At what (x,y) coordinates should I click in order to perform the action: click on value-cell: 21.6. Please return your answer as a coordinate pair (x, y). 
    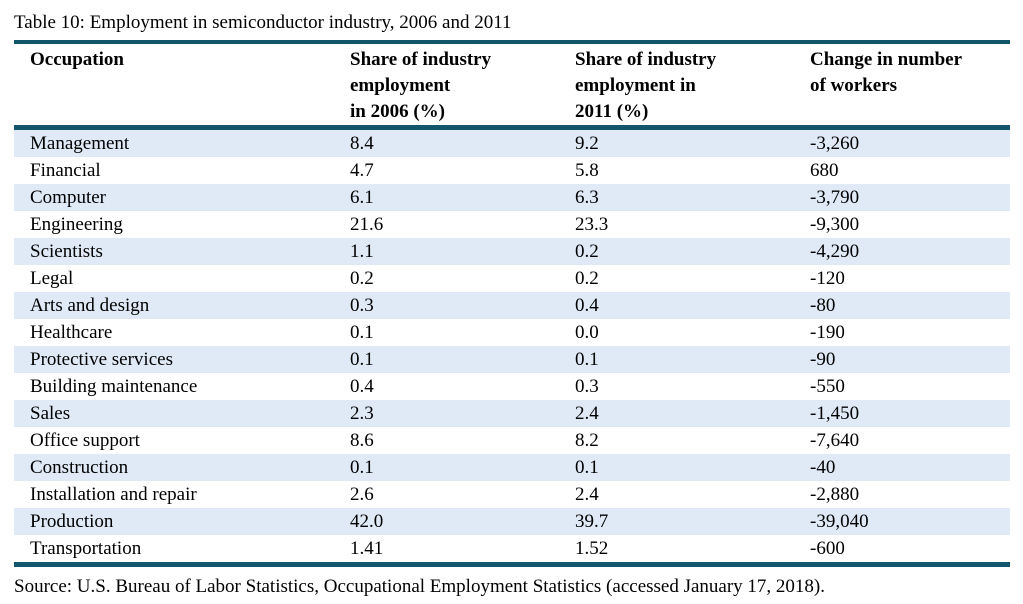
    Looking at the image, I should click on (367, 224).